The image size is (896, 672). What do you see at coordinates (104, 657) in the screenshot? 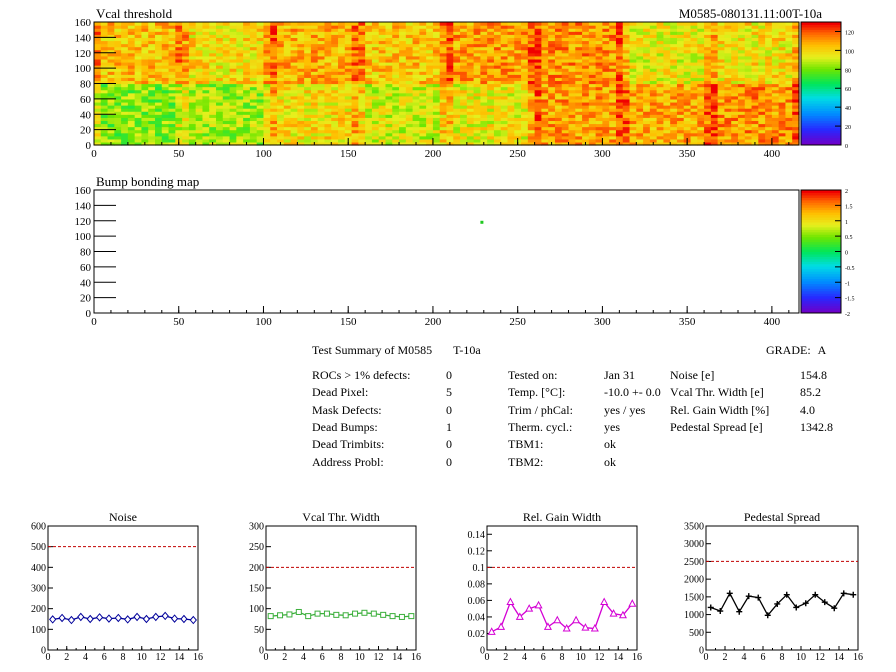
I see `x-tick-label: 6` at bounding box center [104, 657].